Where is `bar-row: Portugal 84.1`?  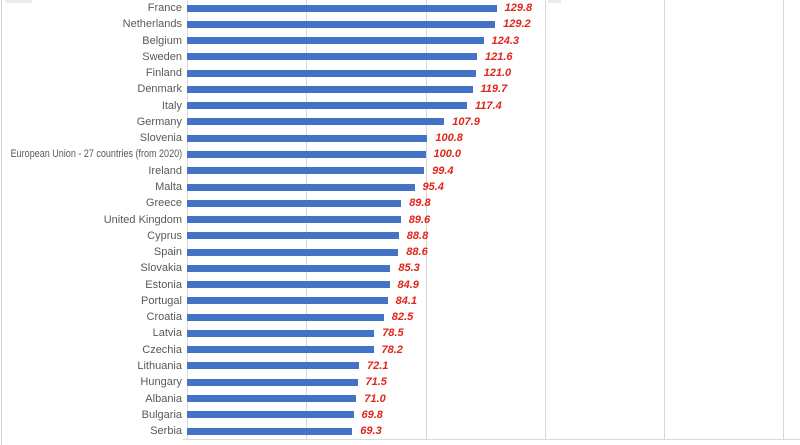
bar-row: Portugal 84.1 is located at coordinates (400, 301).